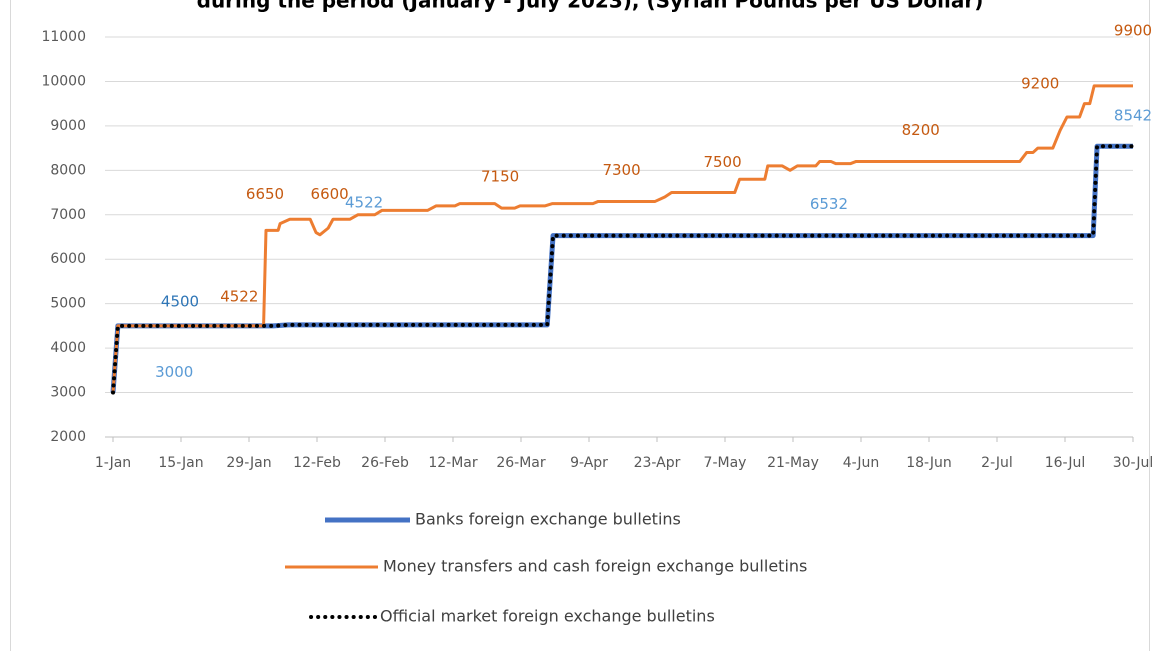 This screenshot has width=1161, height=651. I want to click on legend-label: Banks foreign exchange bulletins, so click(548, 519).